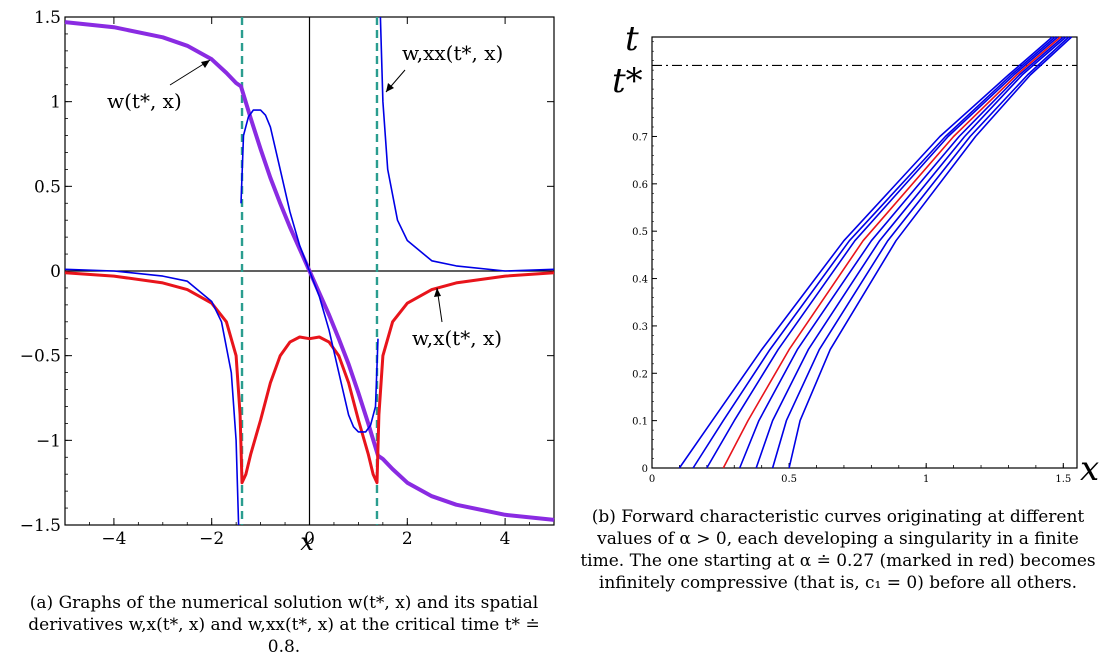  Describe the element at coordinates (640, 422) in the screenshot. I see `y-tick-label: 0.1` at that location.